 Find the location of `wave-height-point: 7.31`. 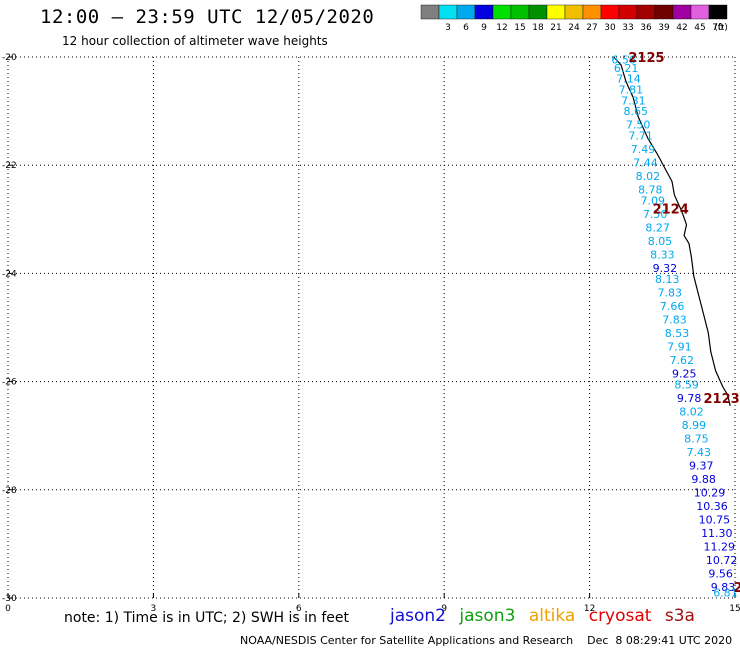

wave-height-point: 7.31 is located at coordinates (633, 100).